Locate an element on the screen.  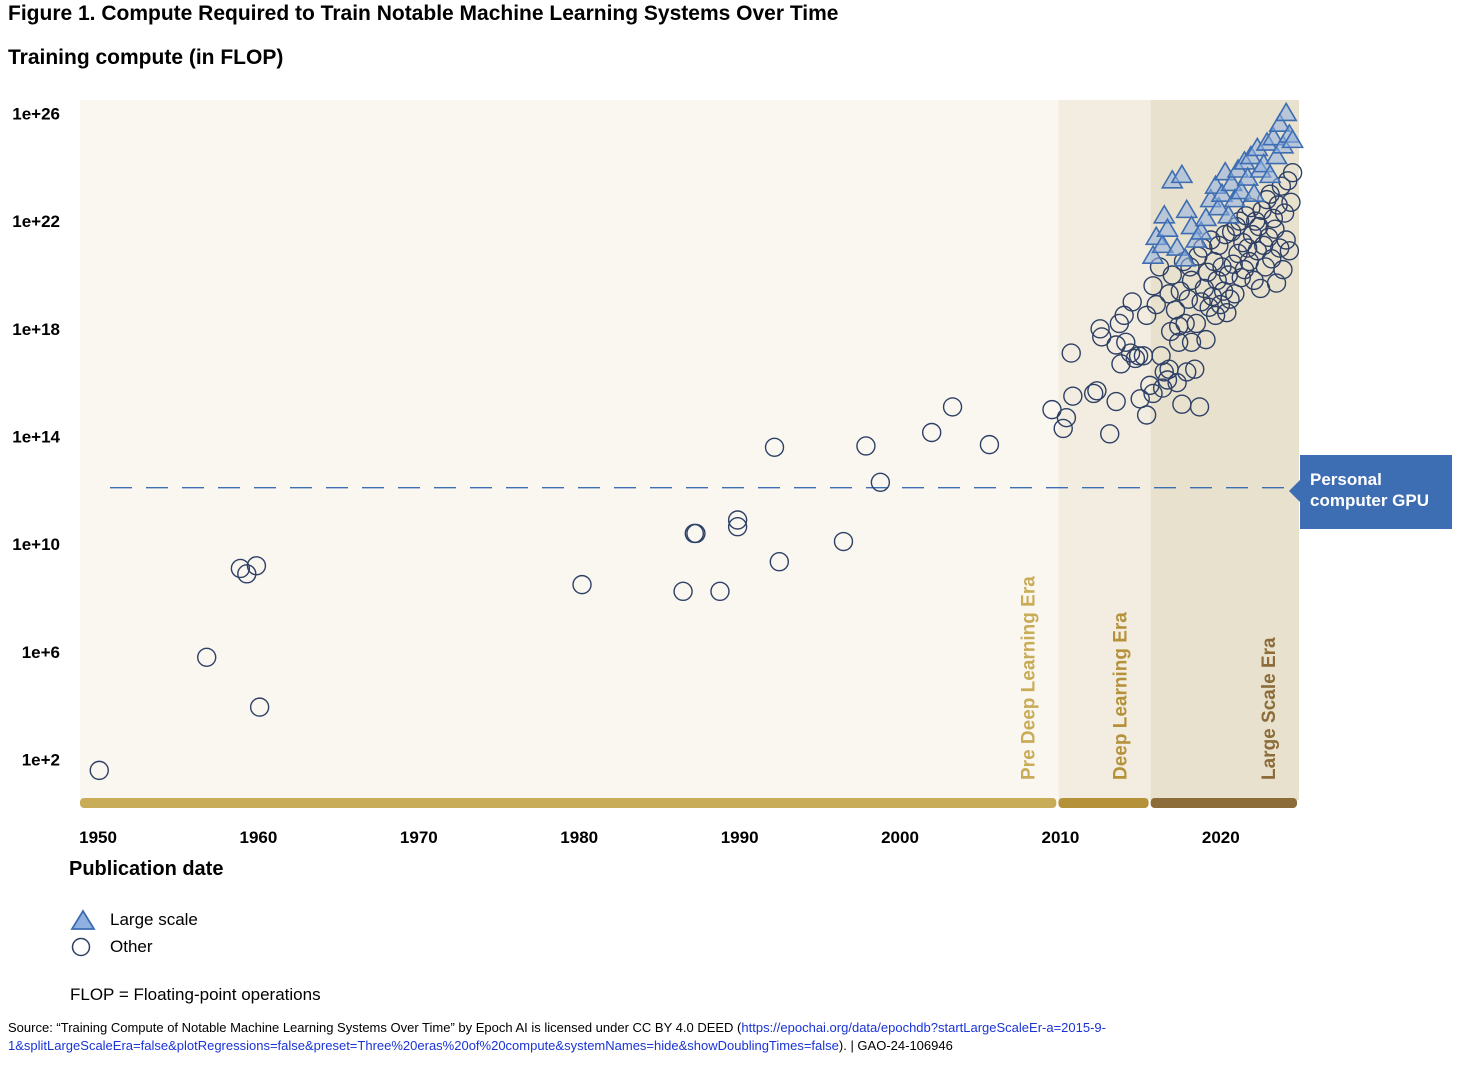
x-tick-label: 2000 is located at coordinates (900, 837).